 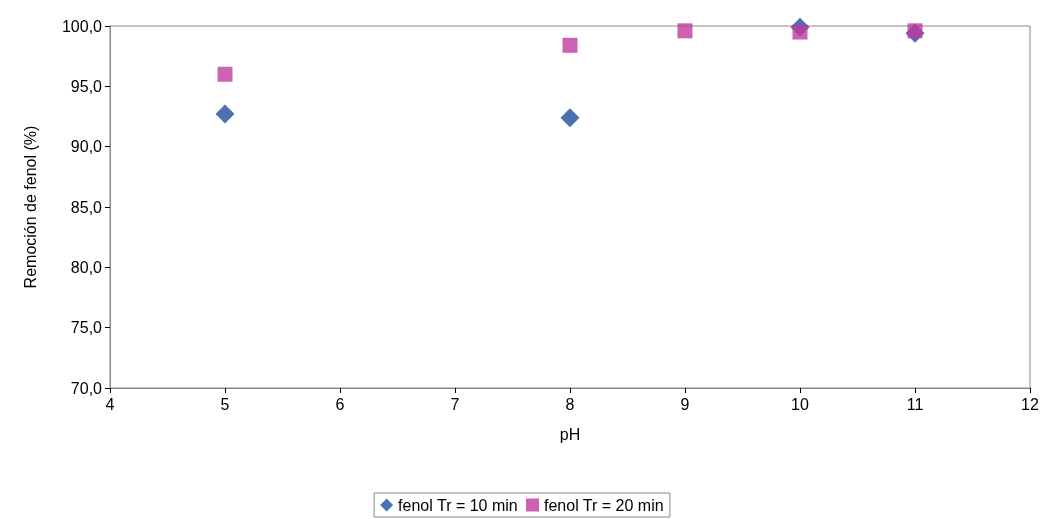 What do you see at coordinates (82, 26) in the screenshot?
I see `y-tick-label: 100,0` at bounding box center [82, 26].